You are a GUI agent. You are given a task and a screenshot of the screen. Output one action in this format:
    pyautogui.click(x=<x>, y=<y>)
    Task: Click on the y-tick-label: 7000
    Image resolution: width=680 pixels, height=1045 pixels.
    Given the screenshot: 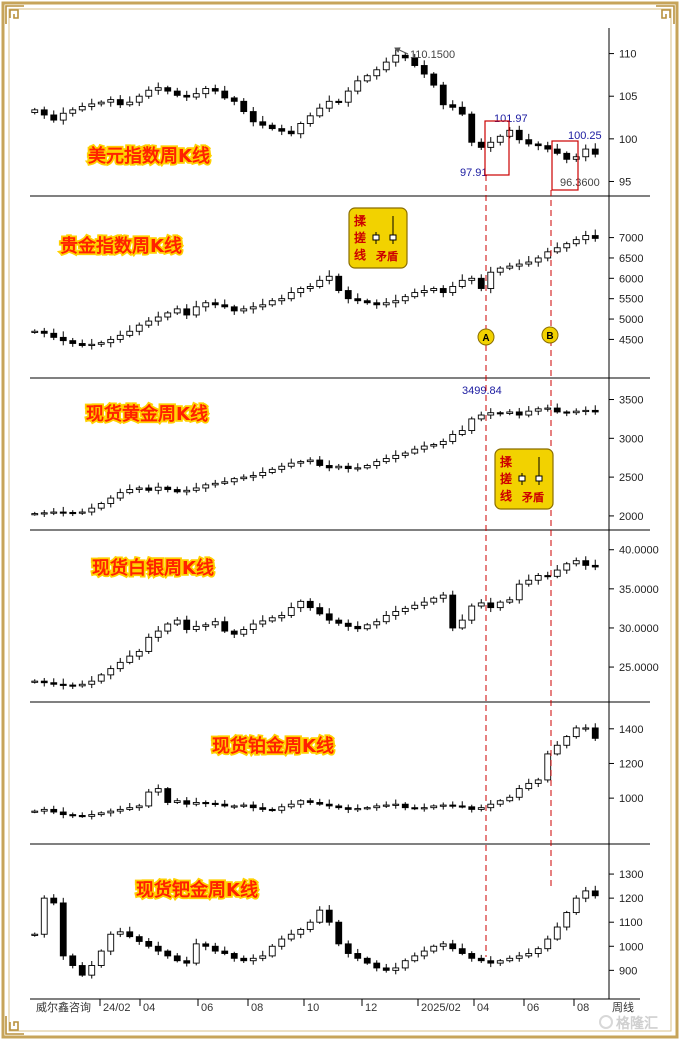 What is the action you would take?
    pyautogui.click(x=631, y=239)
    